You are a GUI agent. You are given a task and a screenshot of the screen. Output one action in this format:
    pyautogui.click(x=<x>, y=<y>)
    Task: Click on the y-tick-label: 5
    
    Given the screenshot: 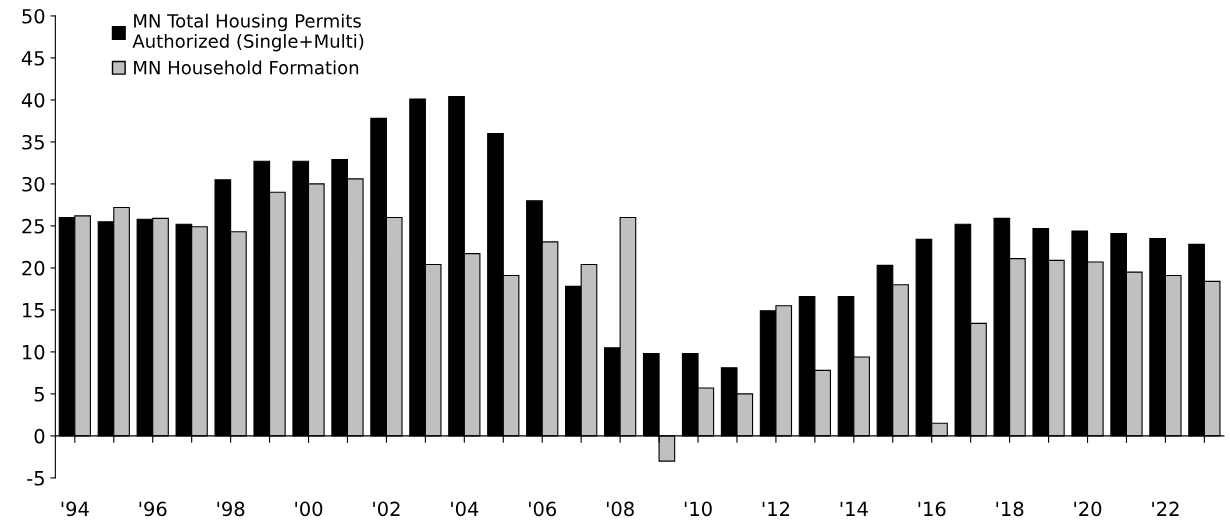 What is the action you would take?
    pyautogui.click(x=39, y=394)
    